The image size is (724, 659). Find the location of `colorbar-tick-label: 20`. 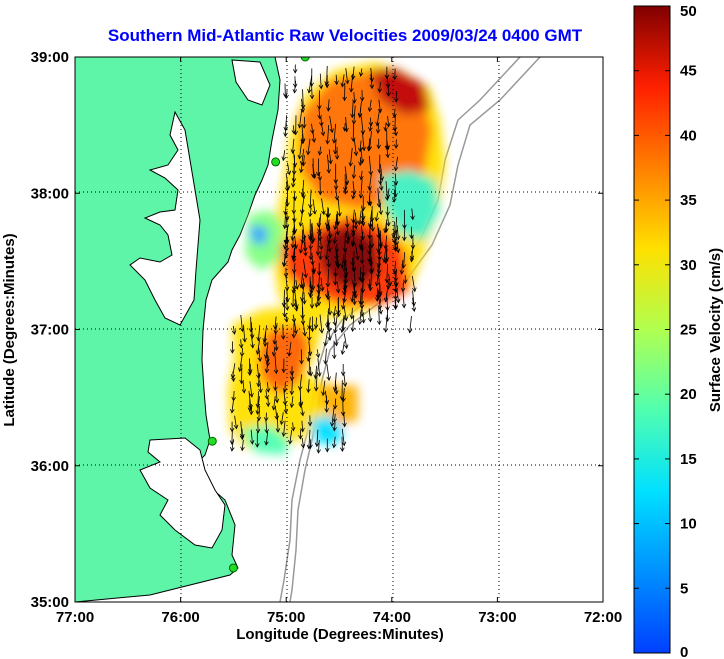

colorbar-tick-label: 20 is located at coordinates (688, 394).